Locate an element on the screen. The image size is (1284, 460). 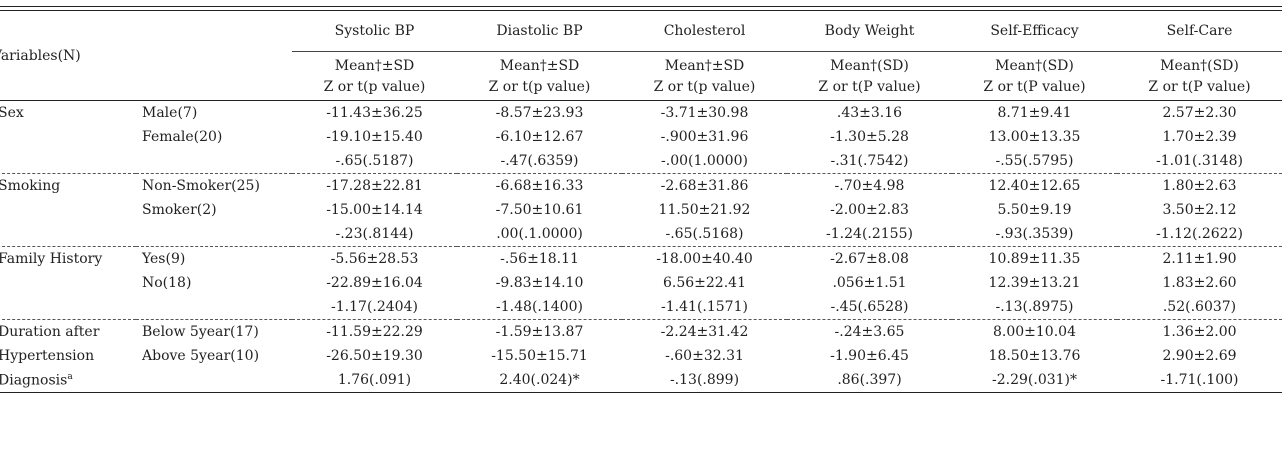
value-cell: -15.00±14.14 is located at coordinates (374, 210).